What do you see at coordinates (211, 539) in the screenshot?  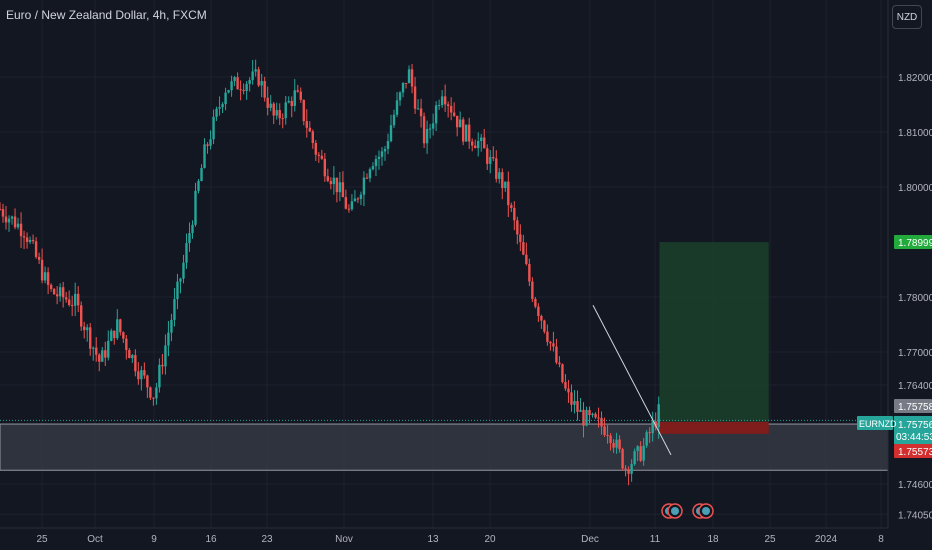 I see `time-tick-label: 16` at bounding box center [211, 539].